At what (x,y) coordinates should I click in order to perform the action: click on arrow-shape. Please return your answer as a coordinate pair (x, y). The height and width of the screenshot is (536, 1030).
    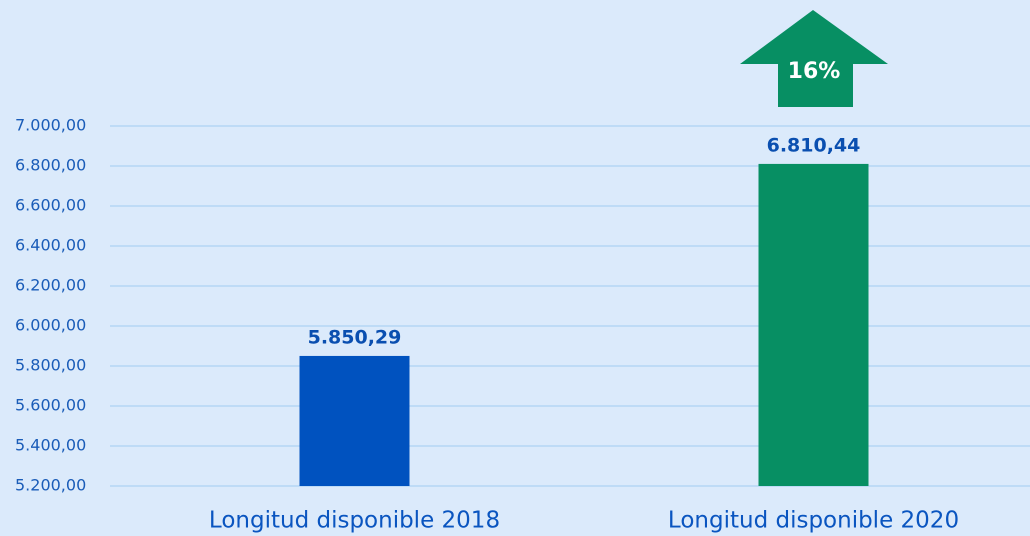
    Looking at the image, I should click on (814, 58).